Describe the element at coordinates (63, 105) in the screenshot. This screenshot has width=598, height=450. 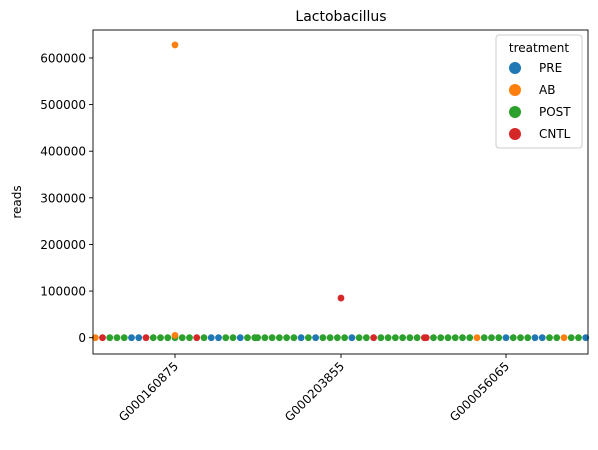
I see `y-tick-label: 500000` at that location.